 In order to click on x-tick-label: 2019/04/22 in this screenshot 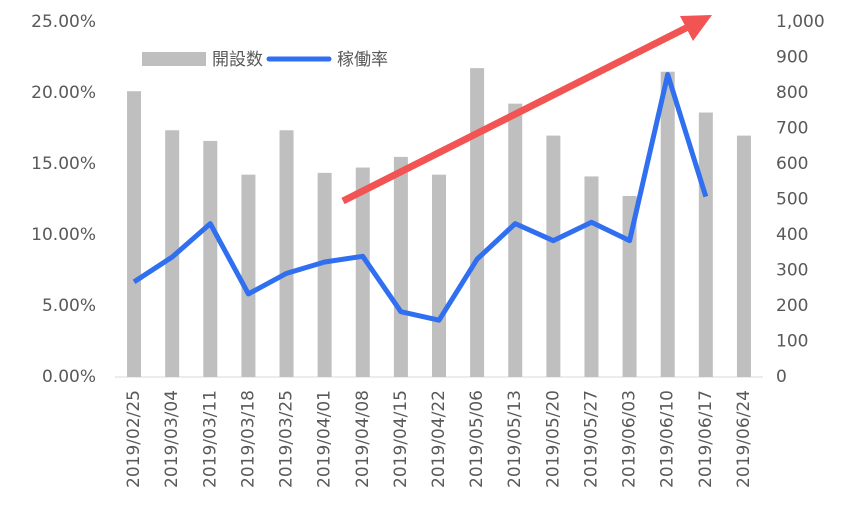, I will do `click(439, 439)`.